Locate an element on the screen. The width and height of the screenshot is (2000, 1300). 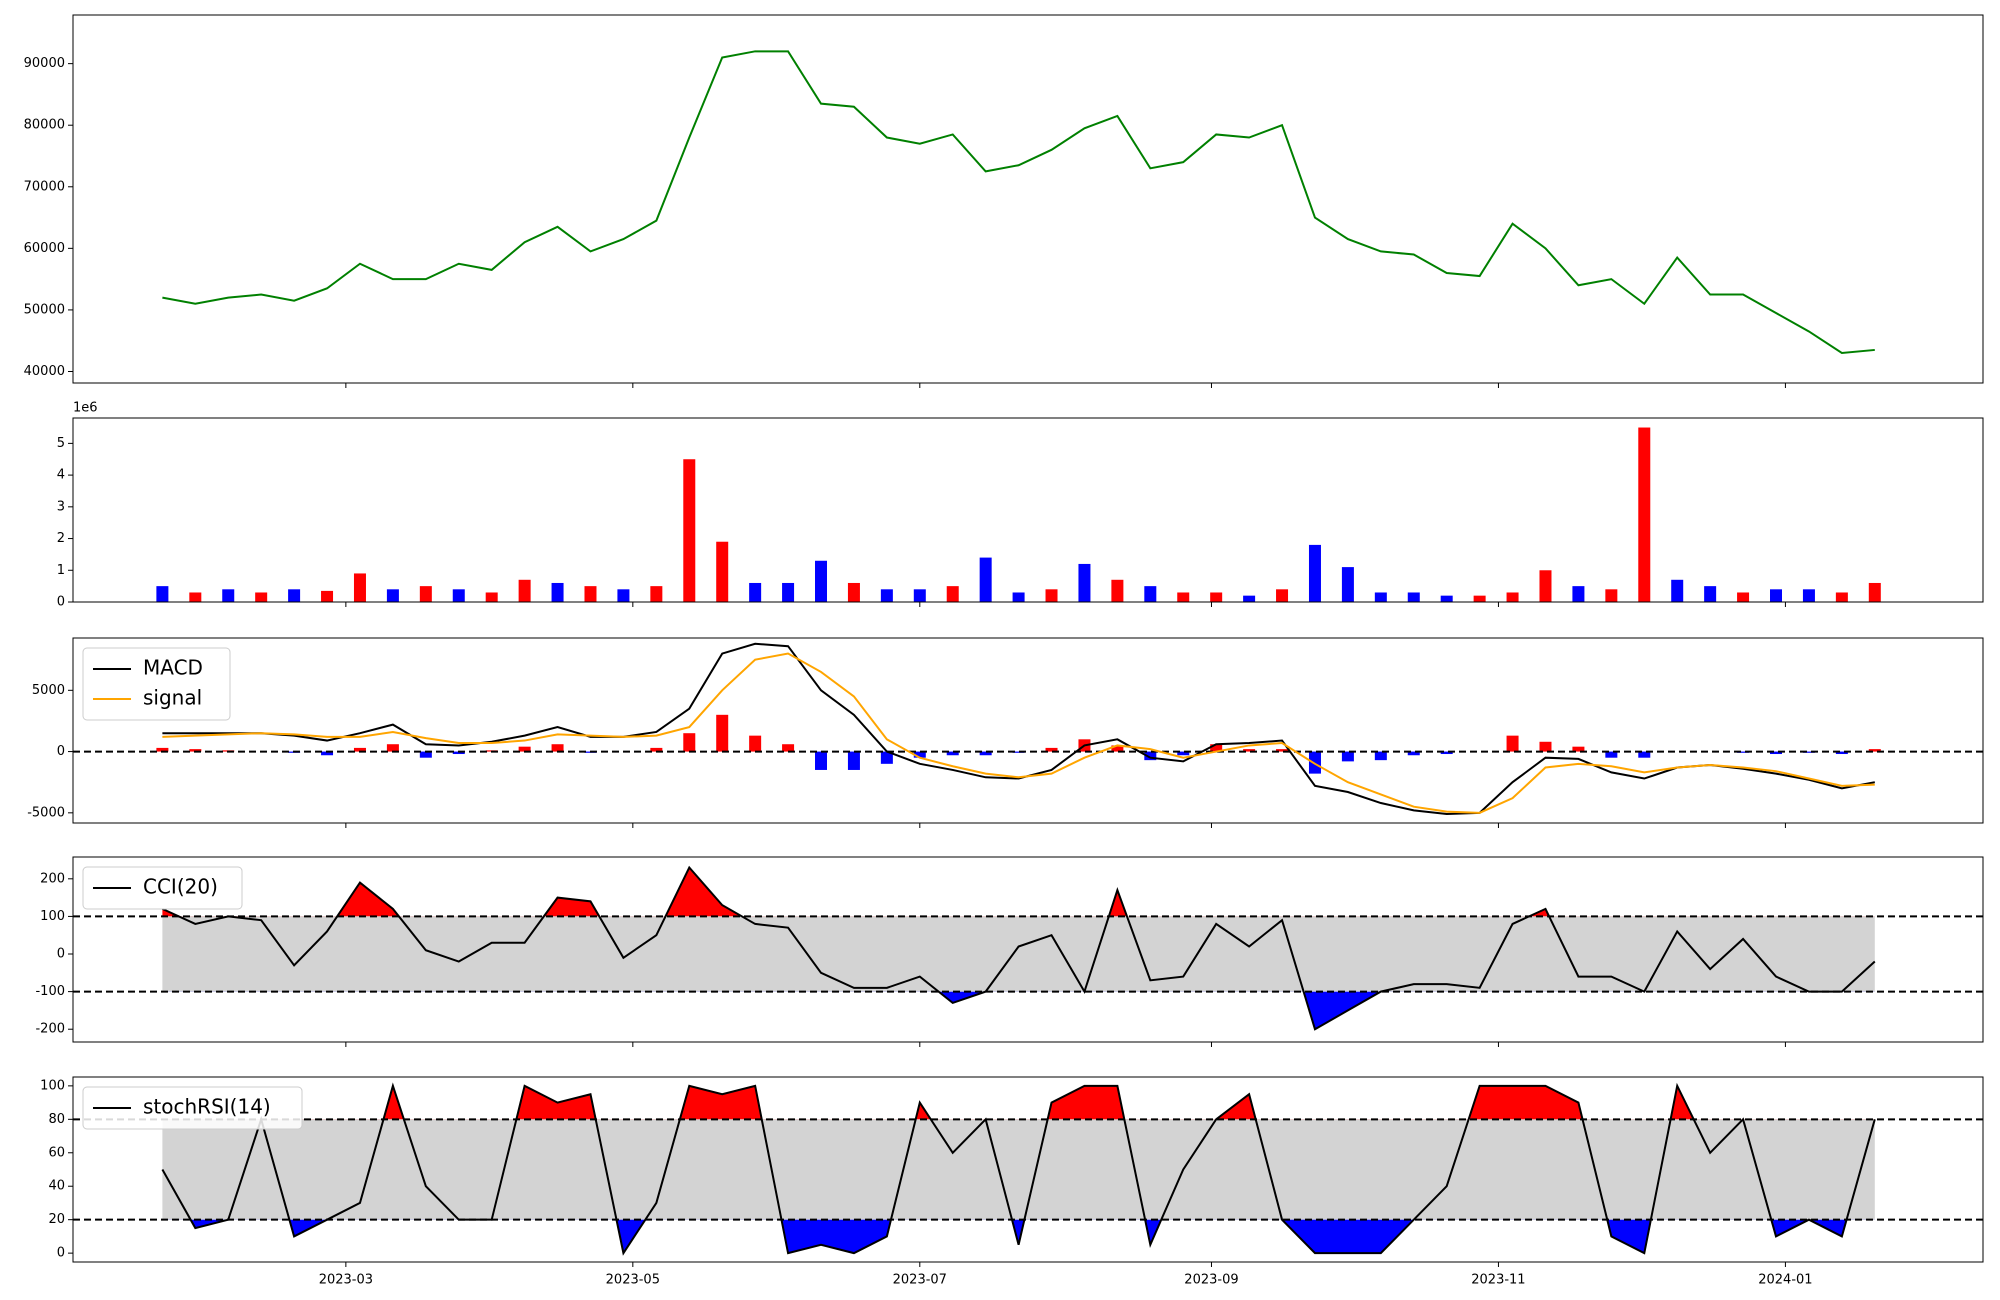
legend-label: CCI(20) is located at coordinates (180, 887).